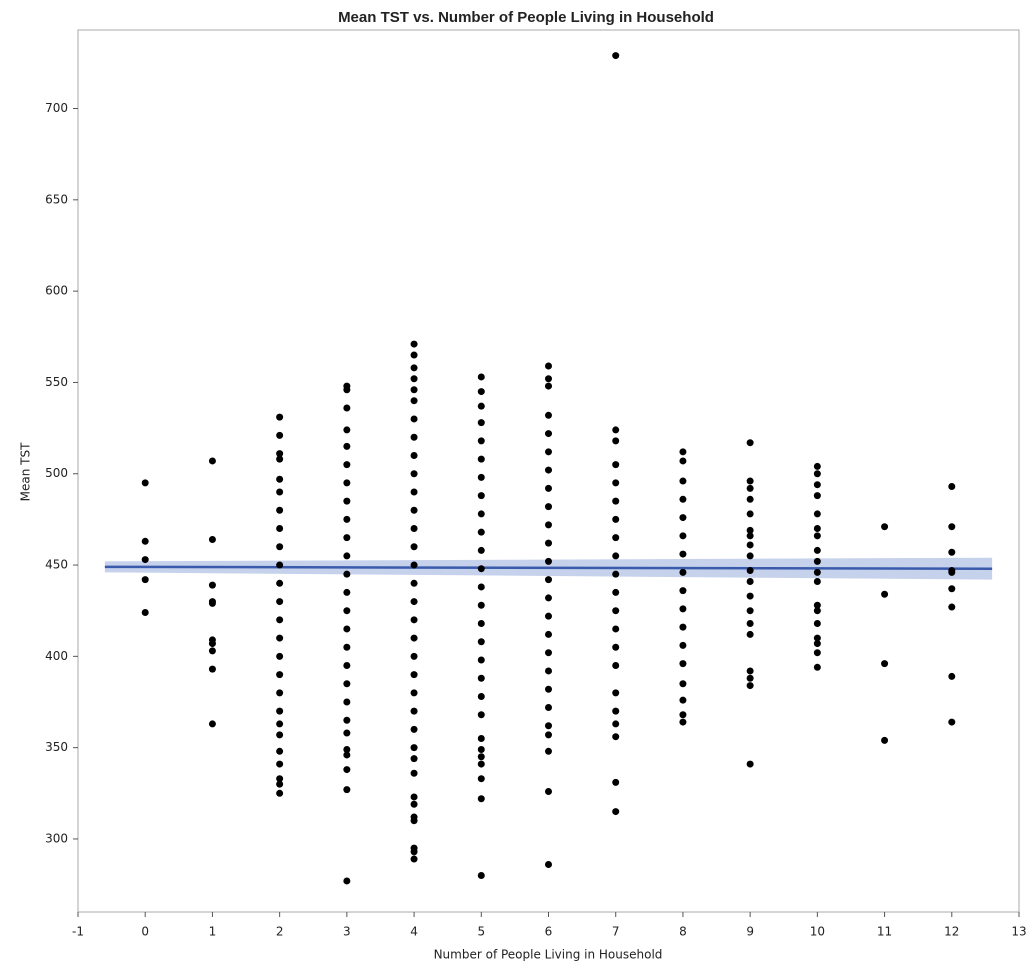 The width and height of the screenshot is (1029, 967). Describe the element at coordinates (56, 656) in the screenshot. I see `y-tick-label: 400` at that location.